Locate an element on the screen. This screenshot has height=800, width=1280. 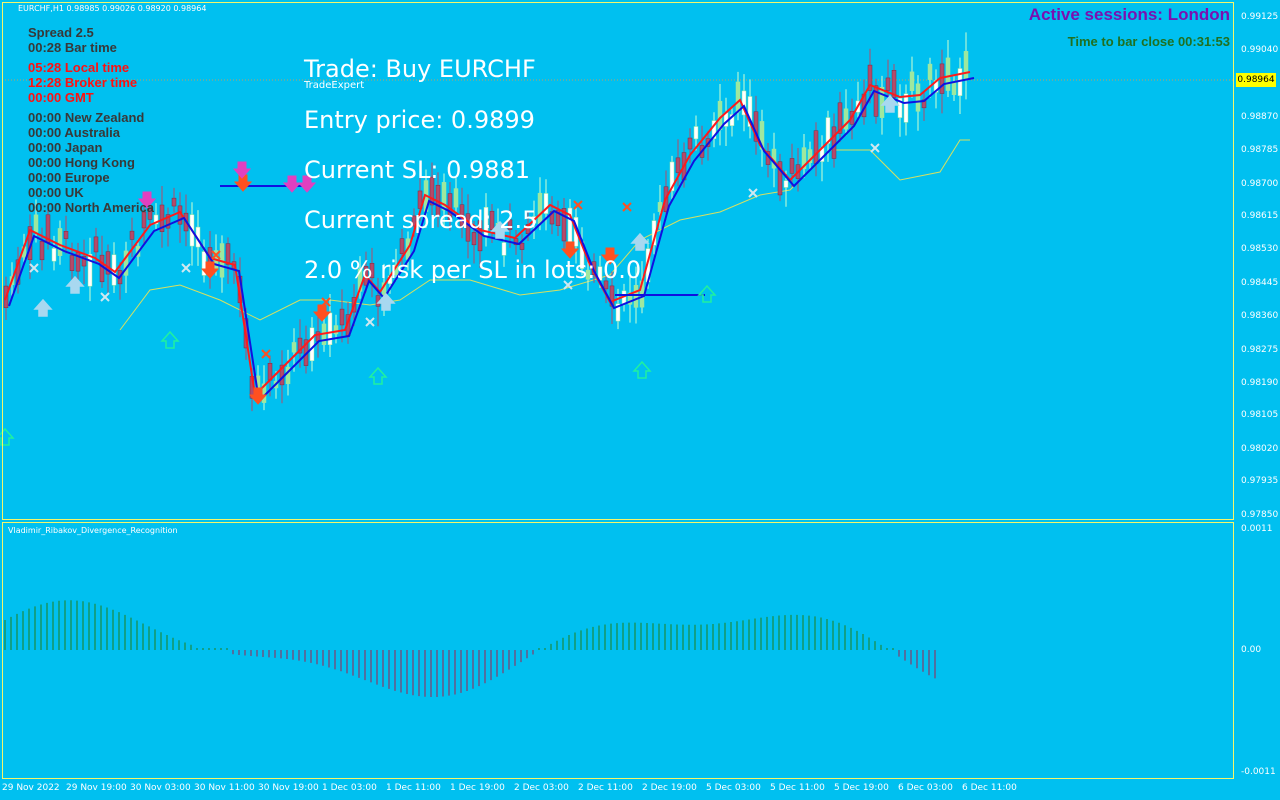
info-line: 00:00 UK is located at coordinates (56, 192).